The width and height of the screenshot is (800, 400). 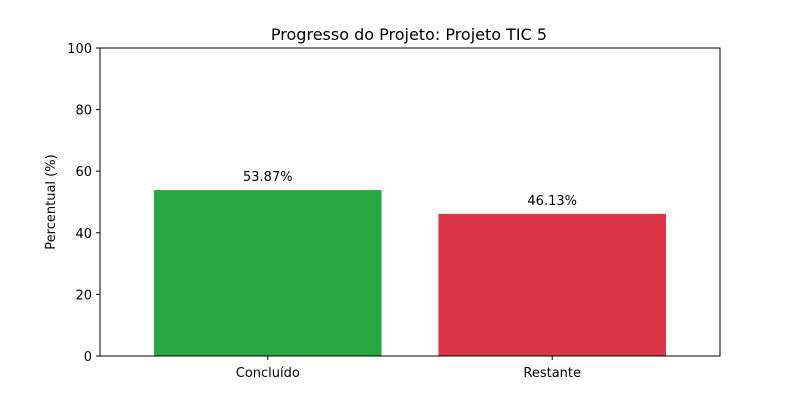 What do you see at coordinates (83, 111) in the screenshot?
I see `y-tick-label-4: 80` at bounding box center [83, 111].